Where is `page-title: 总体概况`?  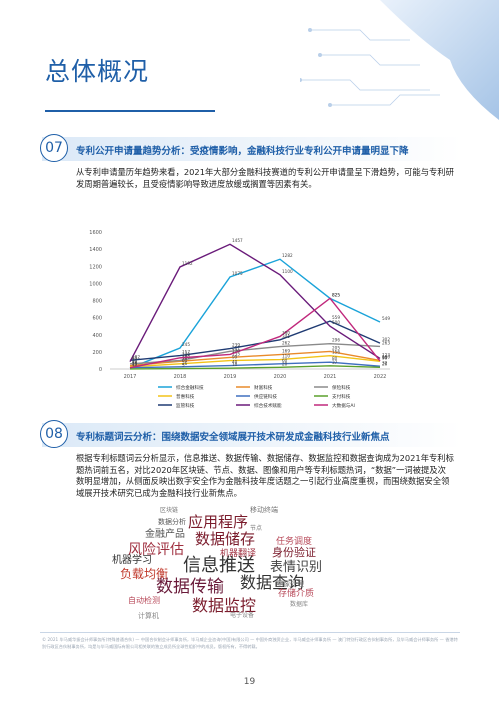
page-title: 总体概况 is located at coordinates (97, 71).